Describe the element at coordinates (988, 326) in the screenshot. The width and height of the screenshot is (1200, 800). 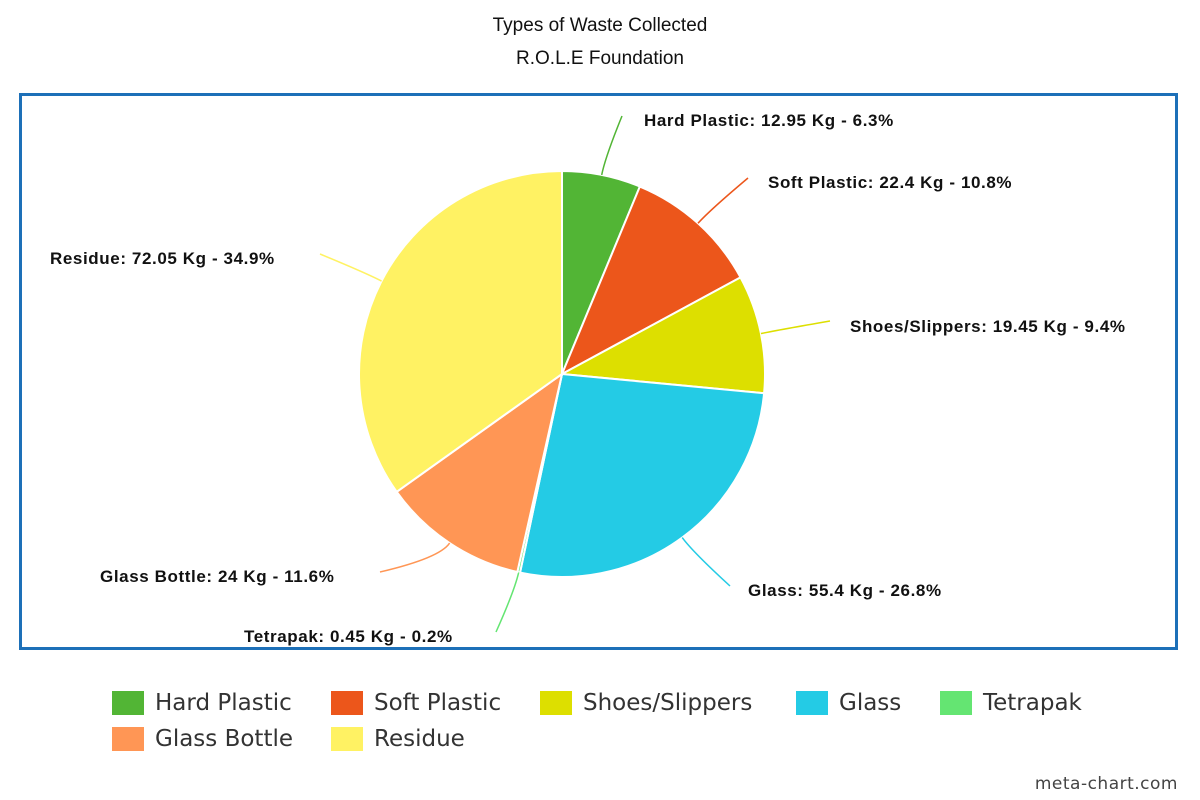
I see `slice-label-shoes-slippers: Shoes/Slippers: 19.45 Kg - 9.4%` at that location.